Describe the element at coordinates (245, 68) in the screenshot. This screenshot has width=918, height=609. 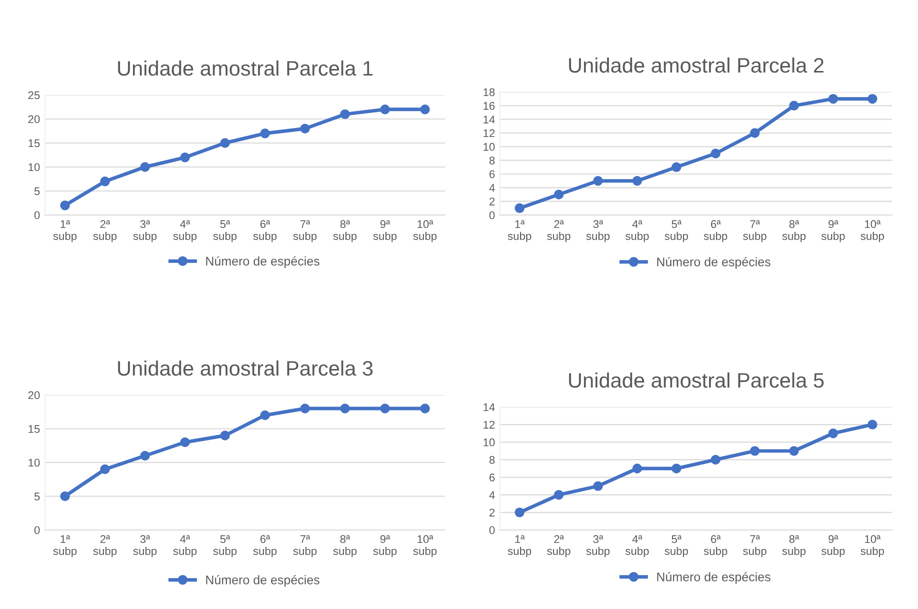
I see `chart-title: Unidade amostral Parcela 1` at that location.